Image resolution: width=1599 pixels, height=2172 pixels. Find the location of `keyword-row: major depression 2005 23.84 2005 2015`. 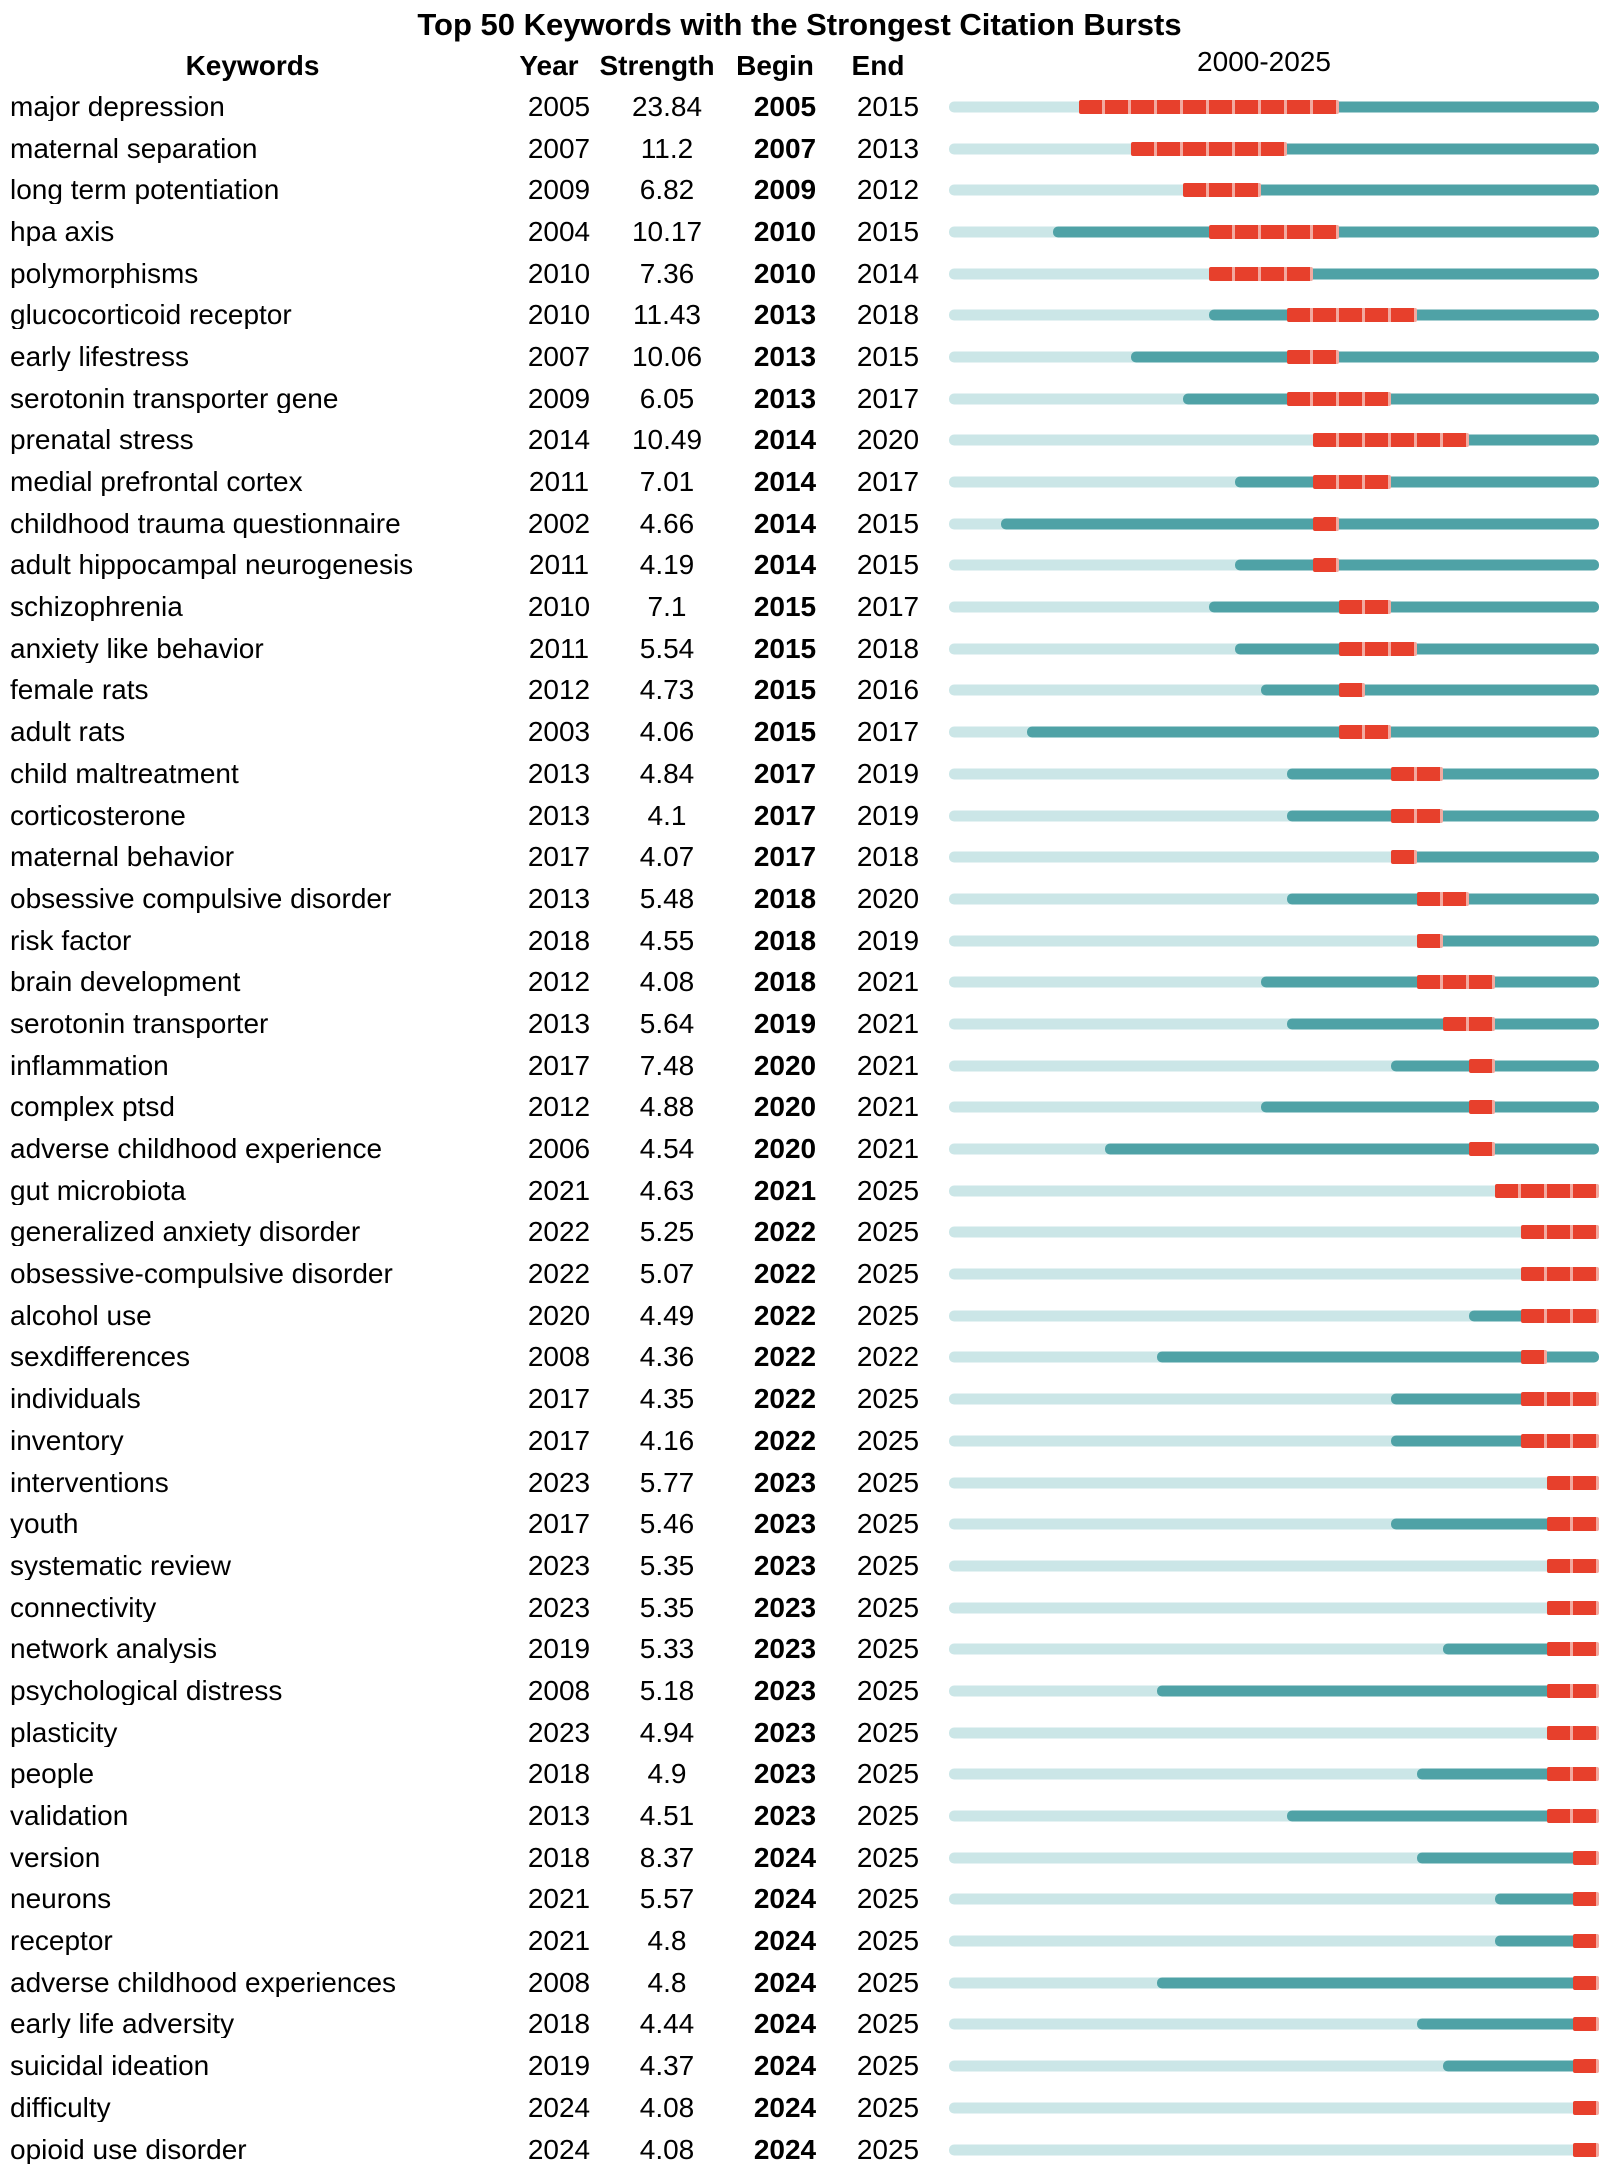

keyword-row: major depression 2005 23.84 2005 2015 is located at coordinates (799, 107).